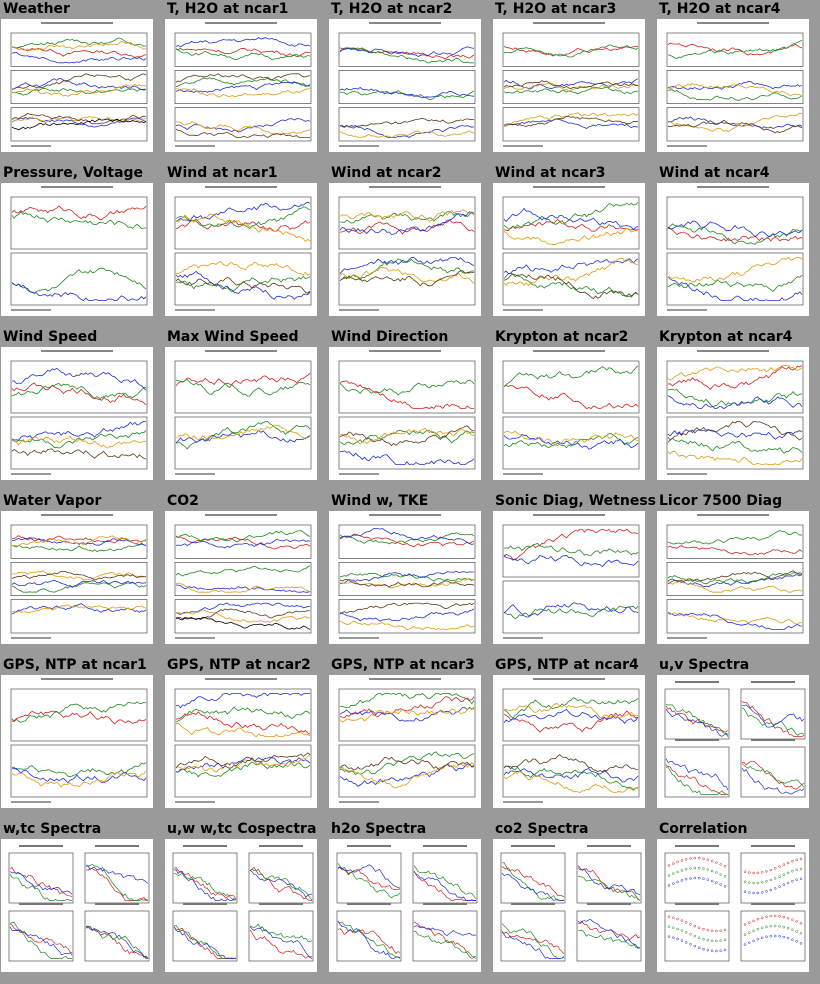 Image resolution: width=820 pixels, height=984 pixels. I want to click on thumbnail-gps-ntp-ncar1: GPS, NTP at ncar1, so click(82, 738).